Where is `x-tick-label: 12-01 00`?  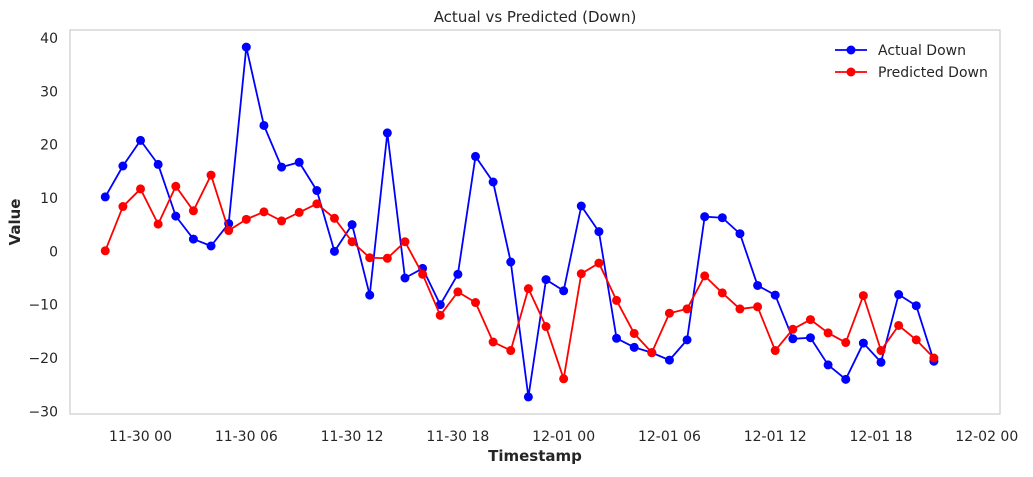 x-tick-label: 12-01 00 is located at coordinates (563, 437).